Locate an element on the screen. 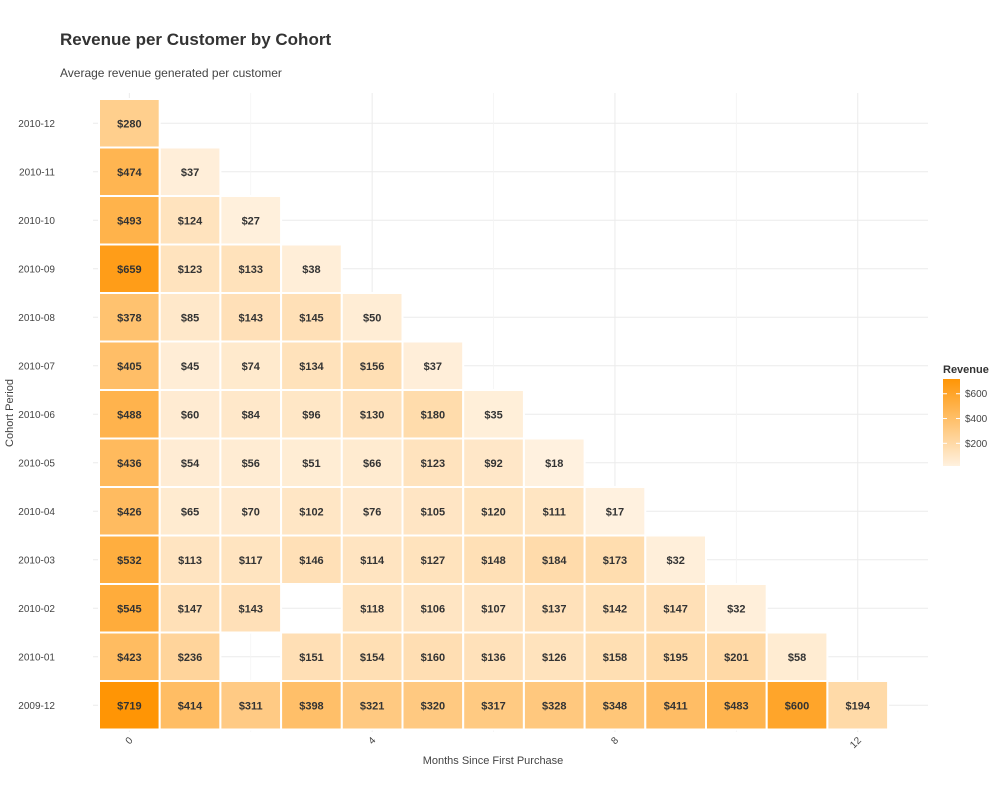 The height and width of the screenshot is (800, 1000). y-tick-label: 2010-11 is located at coordinates (37, 172).